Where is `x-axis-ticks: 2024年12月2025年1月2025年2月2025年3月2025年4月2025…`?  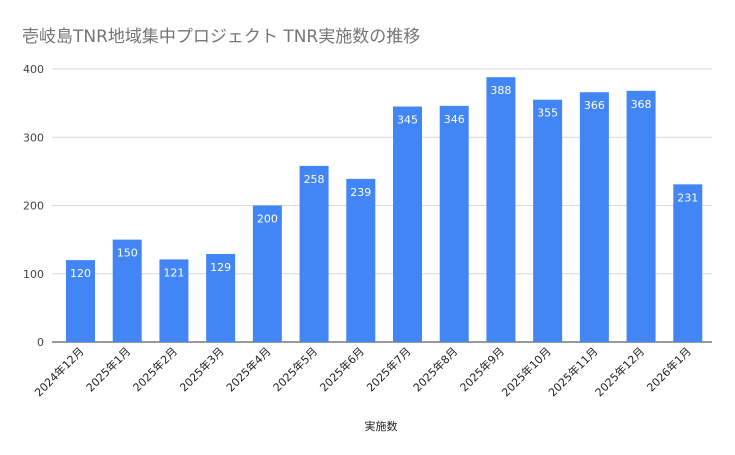 x-axis-ticks: 2024年12月2025年1月2025年2月2025年3月2025年4月2025… is located at coordinates (362, 371).